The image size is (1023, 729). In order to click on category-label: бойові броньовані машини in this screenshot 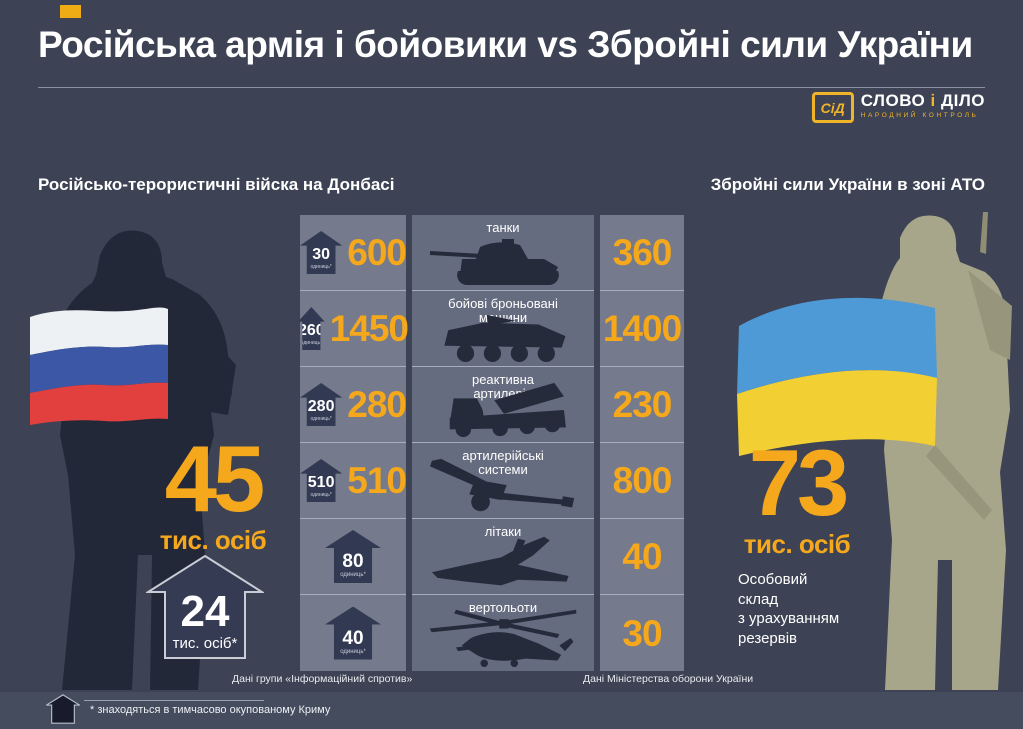, I will do `click(503, 311)`.